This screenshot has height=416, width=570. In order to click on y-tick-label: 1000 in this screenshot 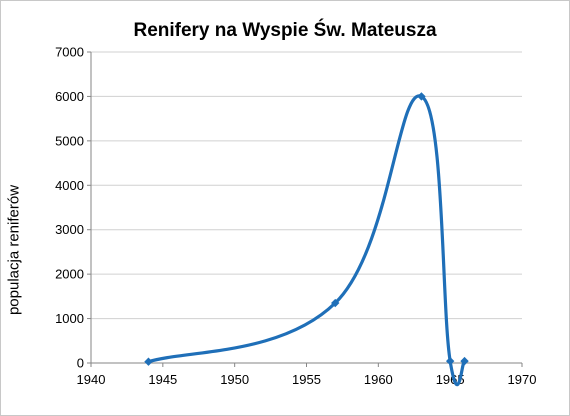, I will do `click(69, 318)`.